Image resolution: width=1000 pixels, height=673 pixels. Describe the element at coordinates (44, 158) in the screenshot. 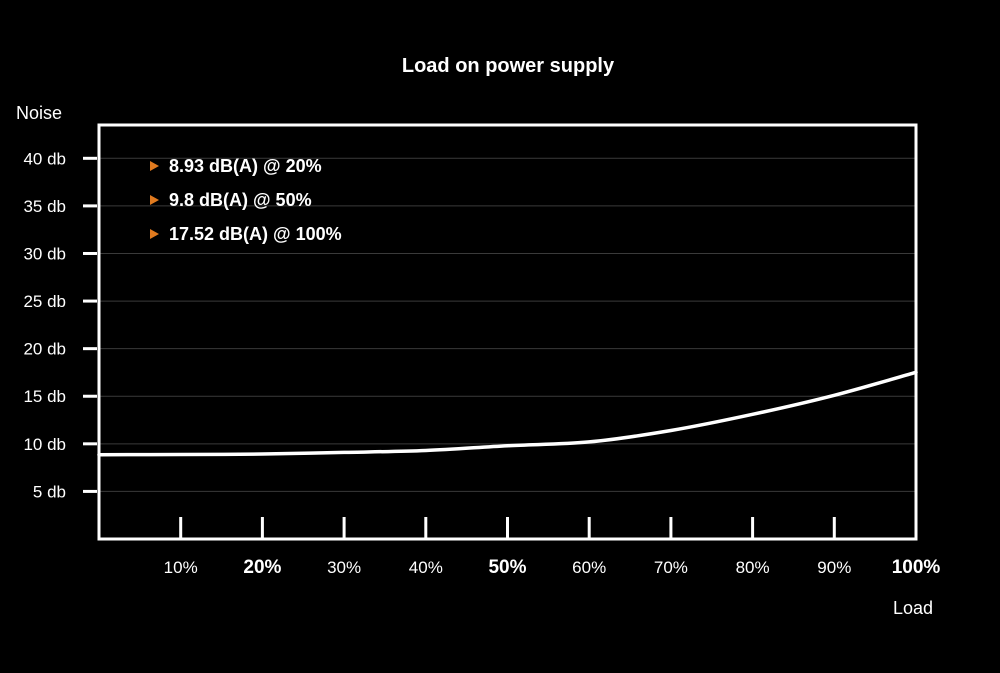

I see `y-tick-label: 40 db` at that location.